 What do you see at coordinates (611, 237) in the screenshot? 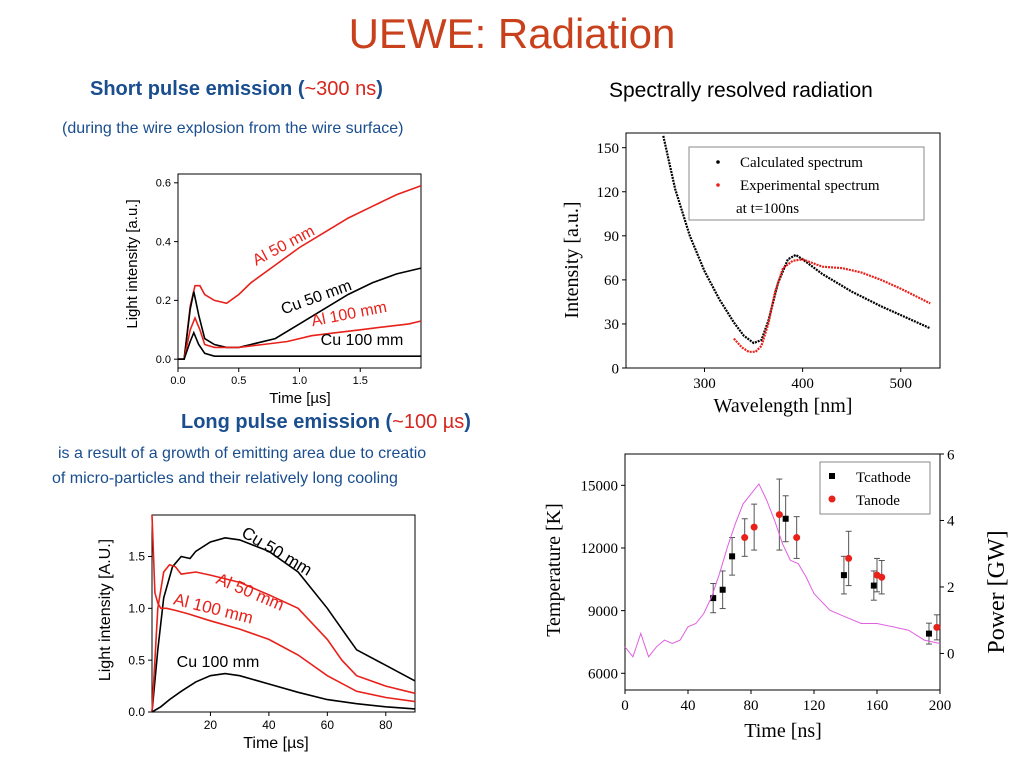
I see `spectrum-y-tick-label: 90` at bounding box center [611, 237].